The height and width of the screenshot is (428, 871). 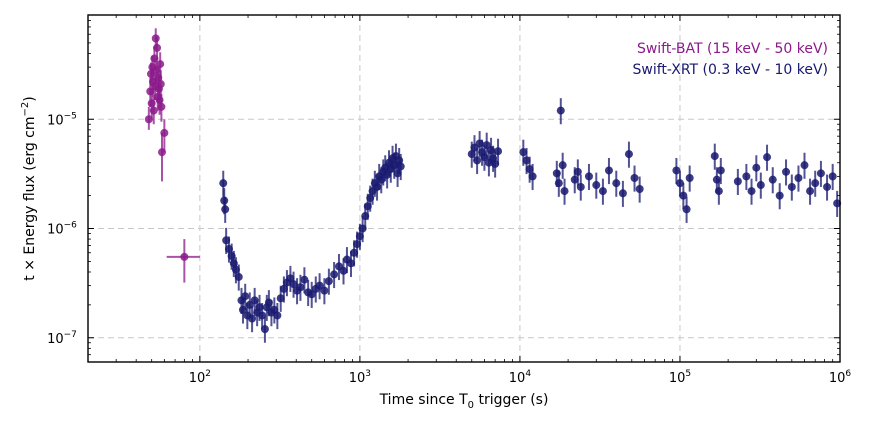 I want to click on series-bat, so click(x=172, y=155).